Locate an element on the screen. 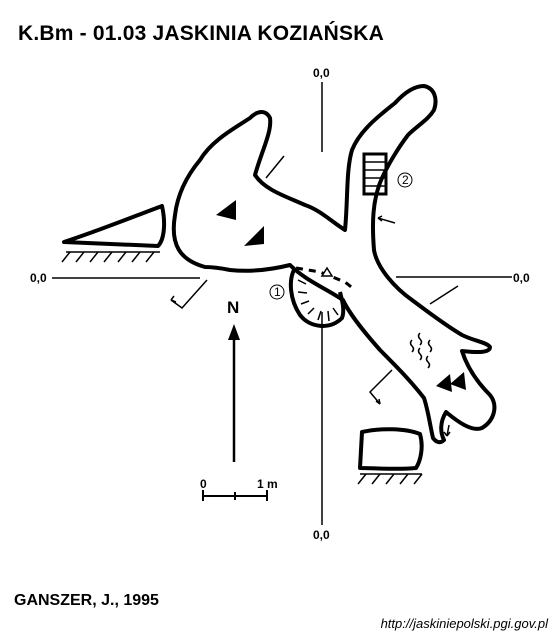  dashed-passage-line is located at coordinates (325, 279).